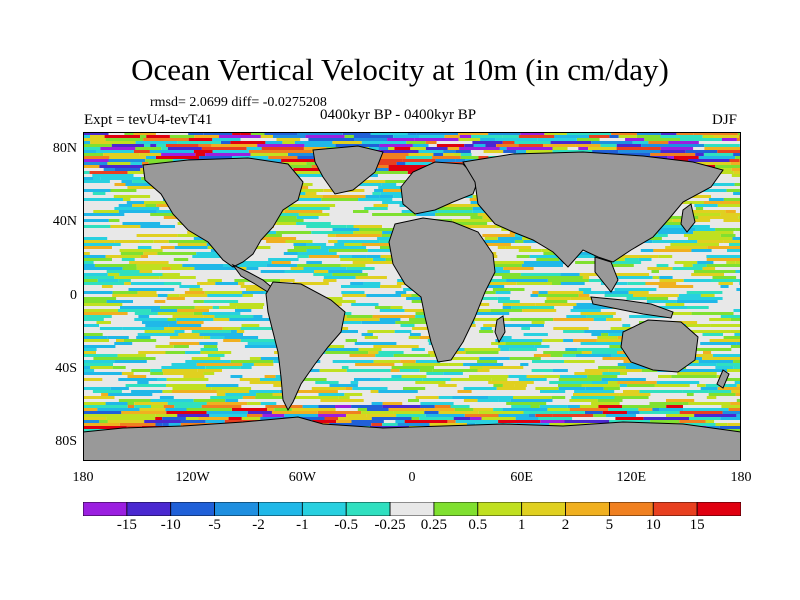 The width and height of the screenshot is (800, 600). I want to click on colorbar-swatch, so click(280, 509).